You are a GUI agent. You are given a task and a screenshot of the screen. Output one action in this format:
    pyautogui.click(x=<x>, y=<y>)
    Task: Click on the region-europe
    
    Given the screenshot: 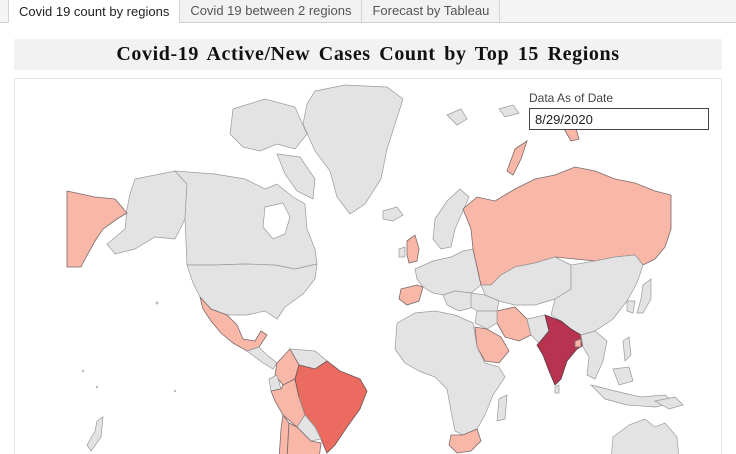 What is the action you would take?
    pyautogui.click(x=448, y=272)
    